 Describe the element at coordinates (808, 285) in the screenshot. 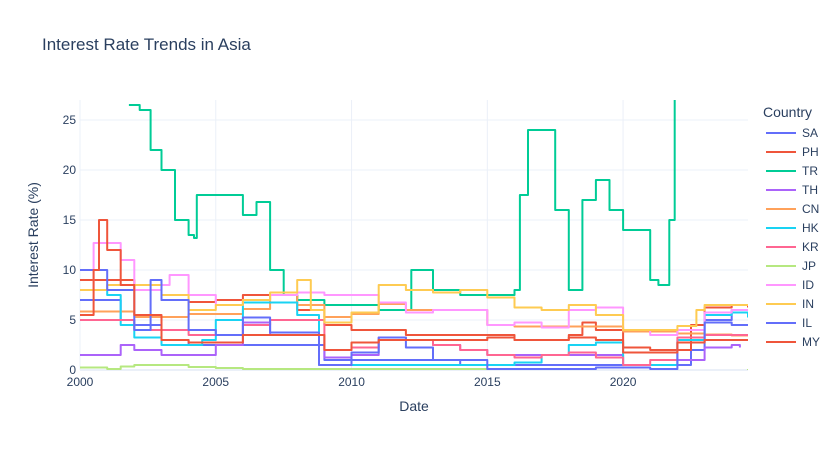

I see `legend-label: ID` at that location.